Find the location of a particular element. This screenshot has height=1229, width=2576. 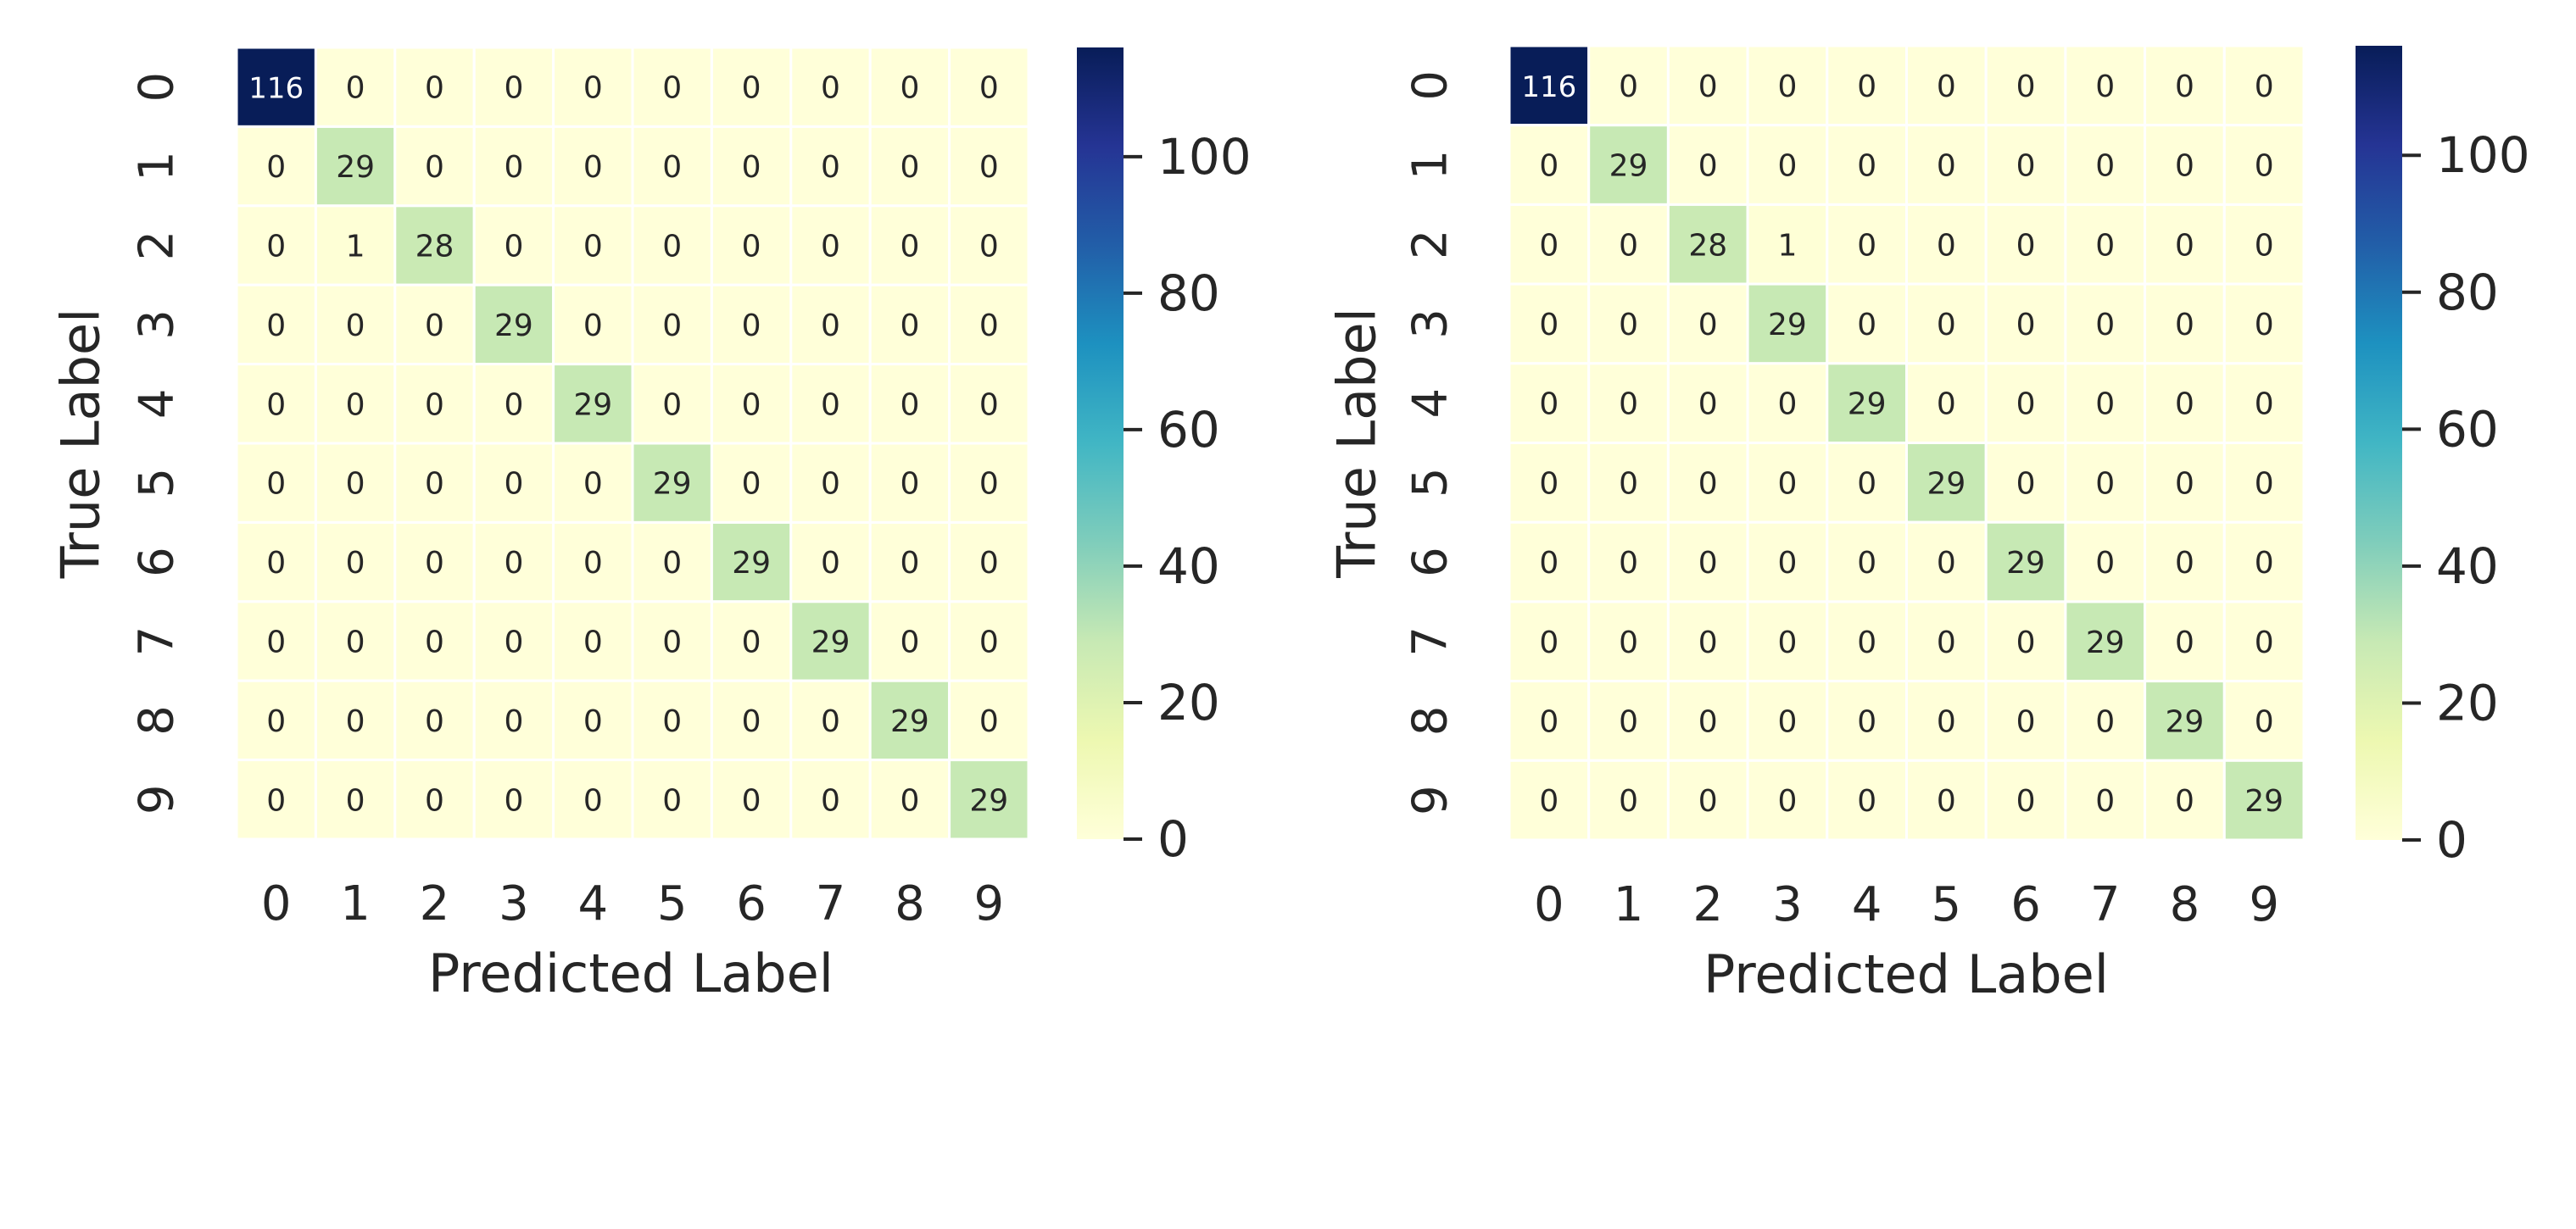

y-tick-label: 3 is located at coordinates (1430, 324).